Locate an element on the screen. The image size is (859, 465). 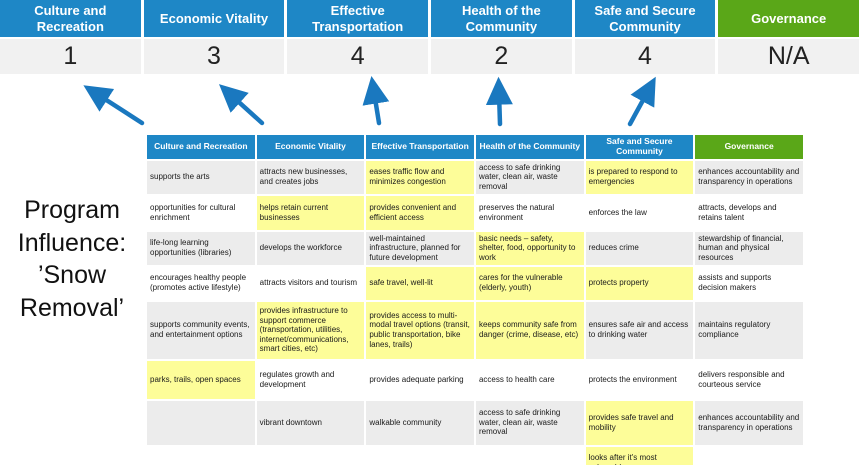
matrix-header-cell: Culture and Recreation is located at coordinates (201, 147).